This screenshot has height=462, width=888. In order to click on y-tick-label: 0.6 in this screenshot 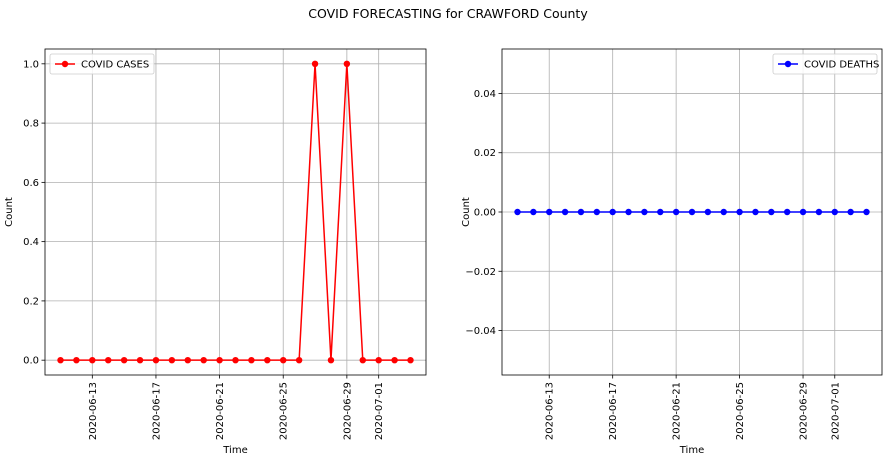, I will do `click(31, 183)`.